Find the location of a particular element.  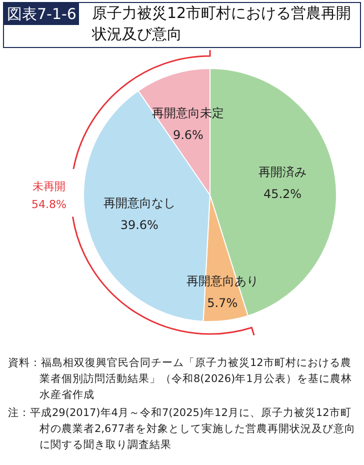

slice-label: 再開済み is located at coordinates (282, 172).